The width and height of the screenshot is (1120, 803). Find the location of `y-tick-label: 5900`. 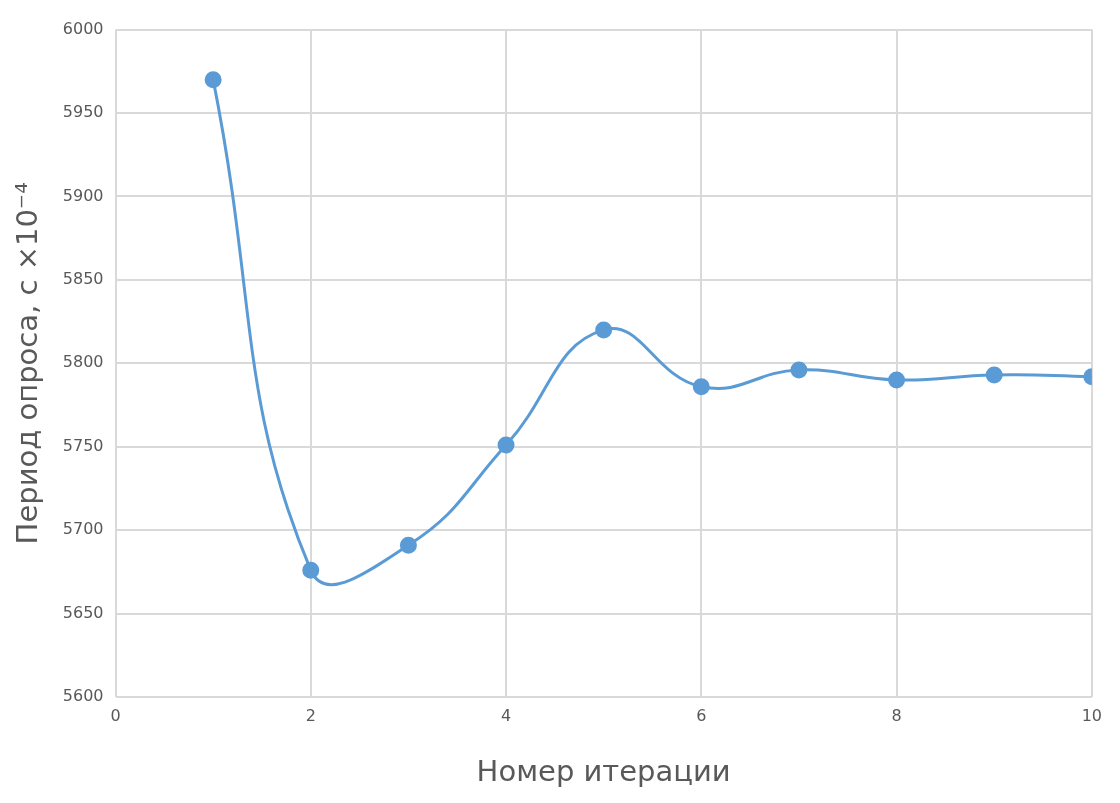

y-tick-label: 5900 is located at coordinates (83, 195).